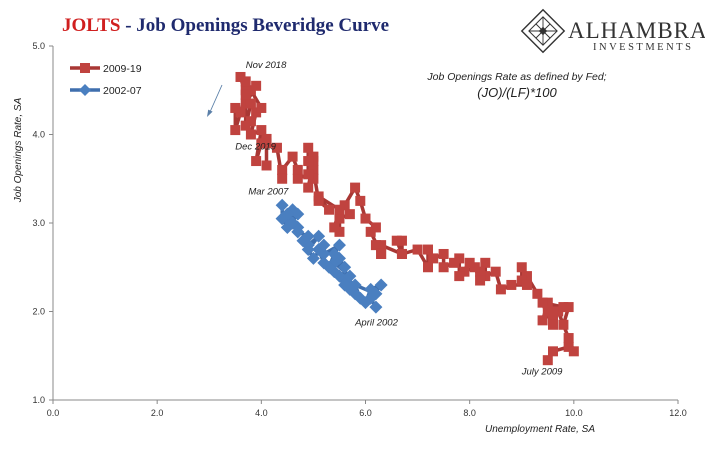 The width and height of the screenshot is (705, 461). What do you see at coordinates (365, 413) in the screenshot?
I see `x-tick-label: 6.0` at bounding box center [365, 413].